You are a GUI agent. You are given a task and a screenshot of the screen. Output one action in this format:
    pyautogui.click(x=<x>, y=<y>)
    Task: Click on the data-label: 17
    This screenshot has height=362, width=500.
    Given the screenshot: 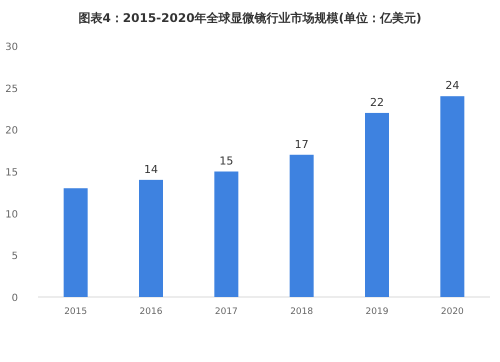 What is the action you would take?
    pyautogui.click(x=301, y=144)
    